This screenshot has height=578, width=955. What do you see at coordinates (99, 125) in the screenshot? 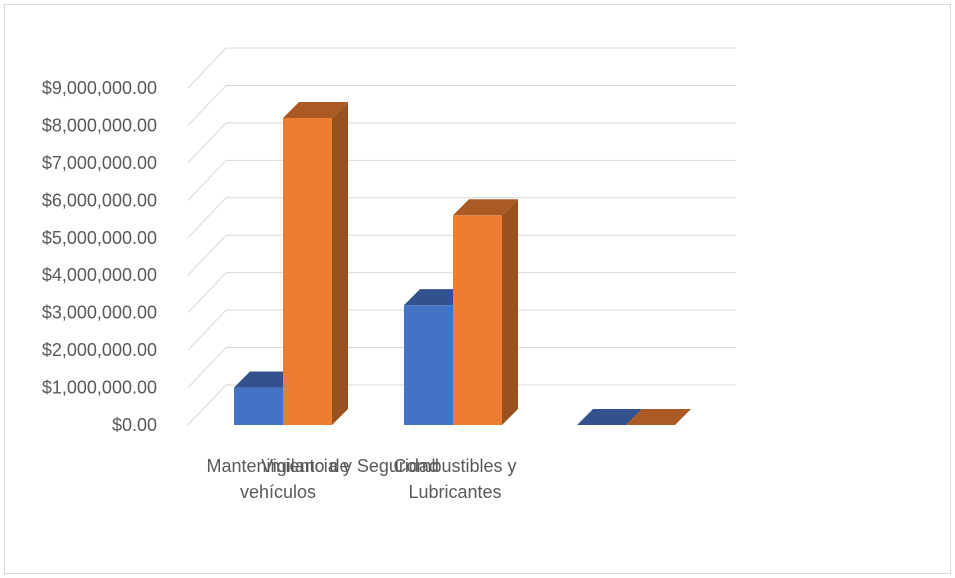
I see `y-tick-label: $8,000,000.00` at bounding box center [99, 125].